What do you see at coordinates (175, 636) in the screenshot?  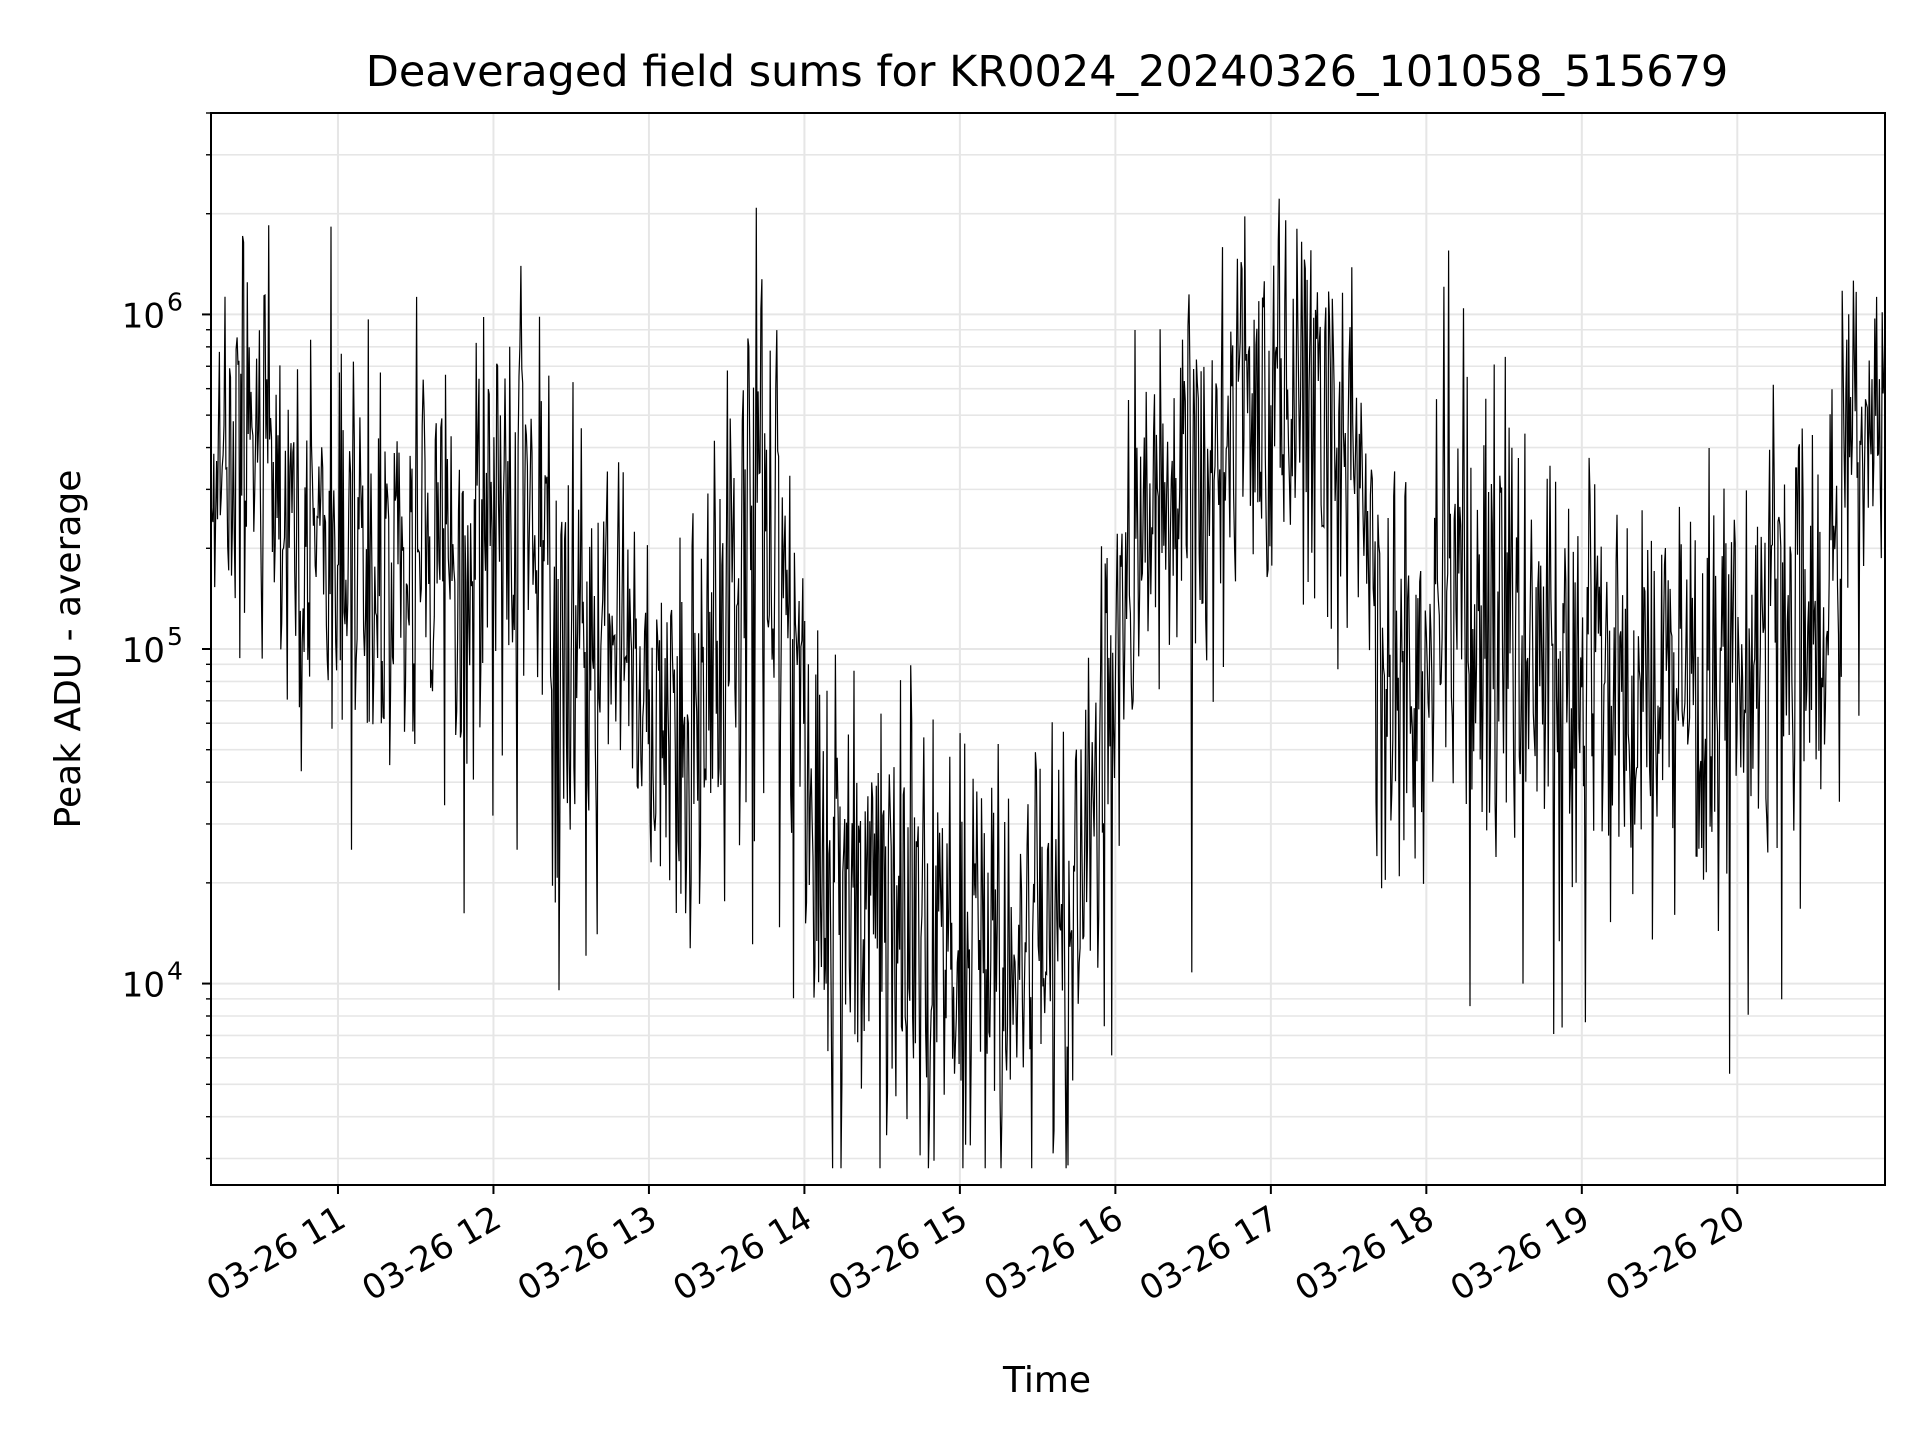 I see `y-tick-exponent: 5` at bounding box center [175, 636].